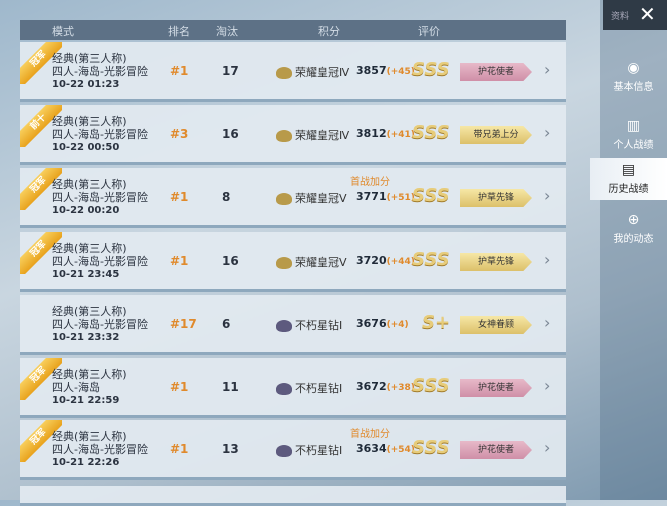 This screenshot has height=506, width=667. Describe the element at coordinates (400, 450) in the screenshot. I see `score-delta: (+54)` at that location.